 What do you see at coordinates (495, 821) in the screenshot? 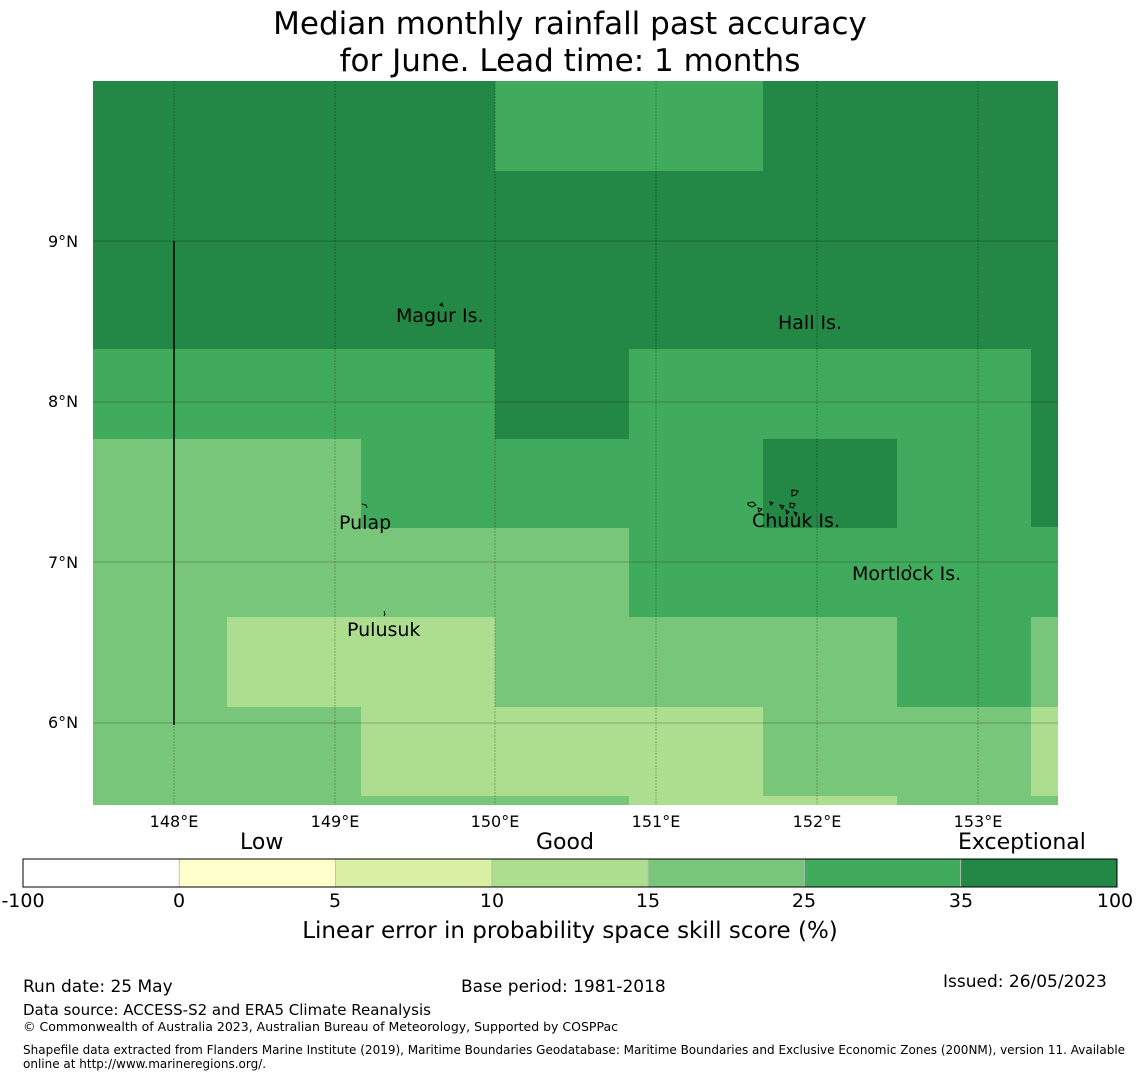
I see `lon-label-150e: 150°E` at bounding box center [495, 821].